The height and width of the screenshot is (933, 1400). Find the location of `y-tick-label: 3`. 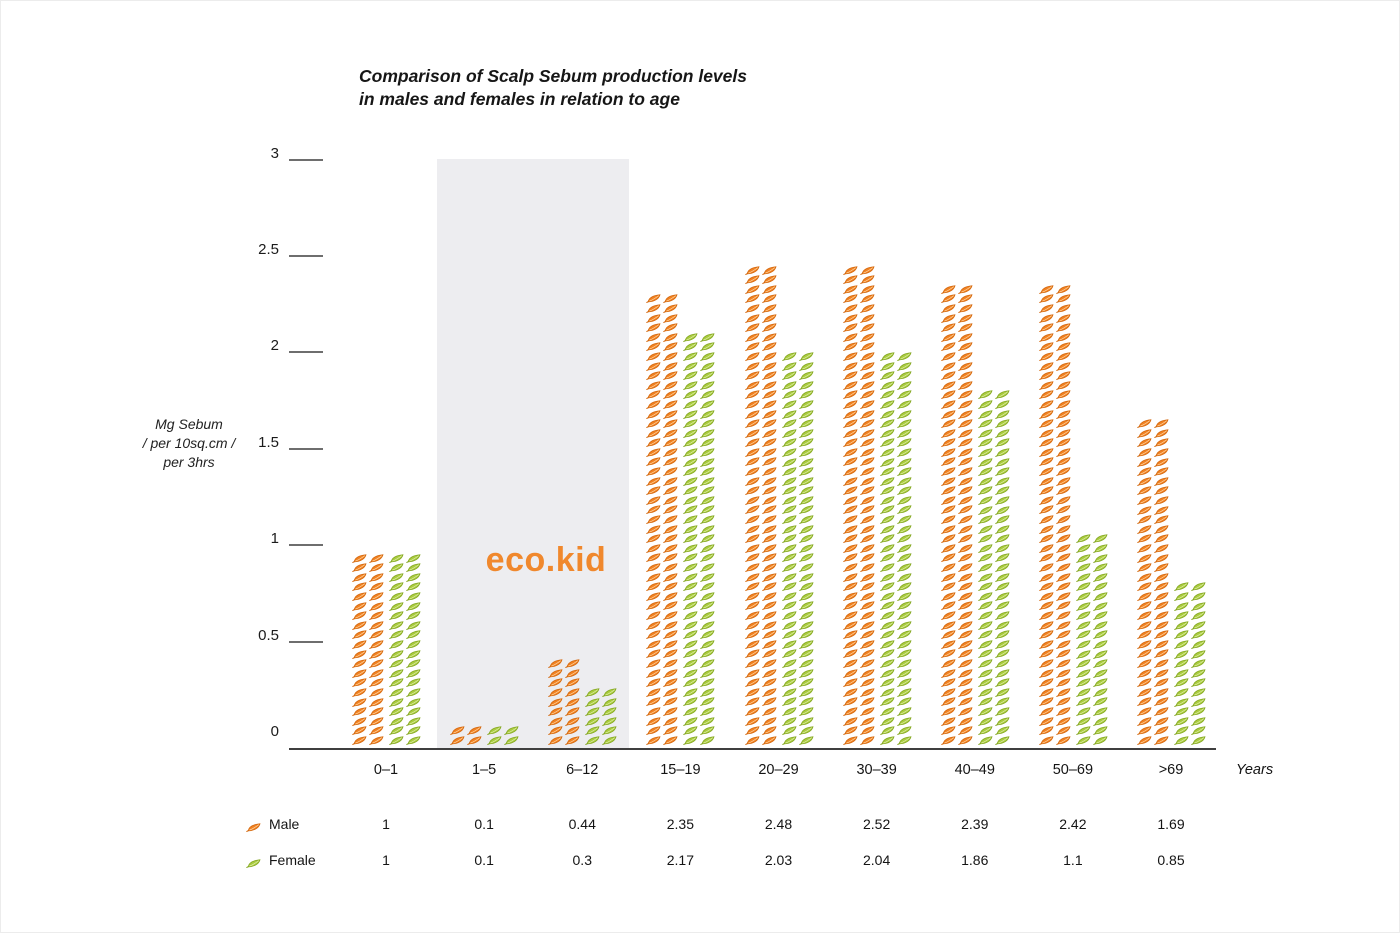

y-tick-label: 3 is located at coordinates (274, 153).